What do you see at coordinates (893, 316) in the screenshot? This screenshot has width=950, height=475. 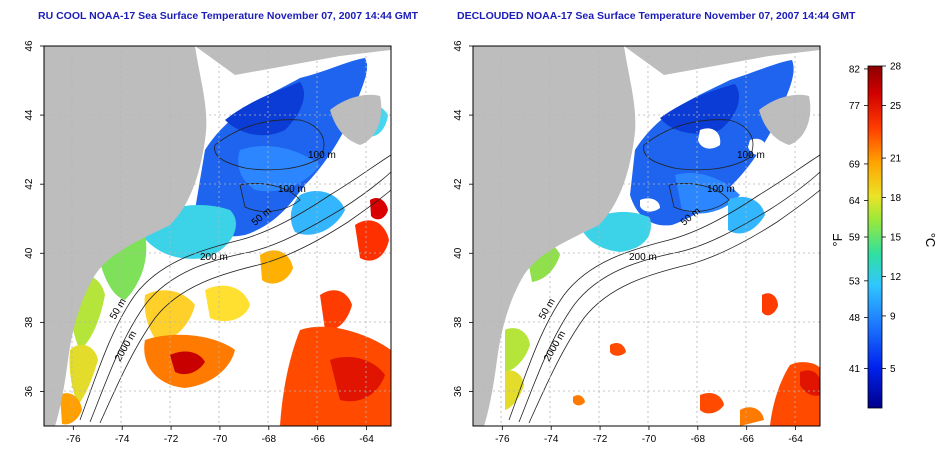 I see `celsius-tick-label: 9` at bounding box center [893, 316].